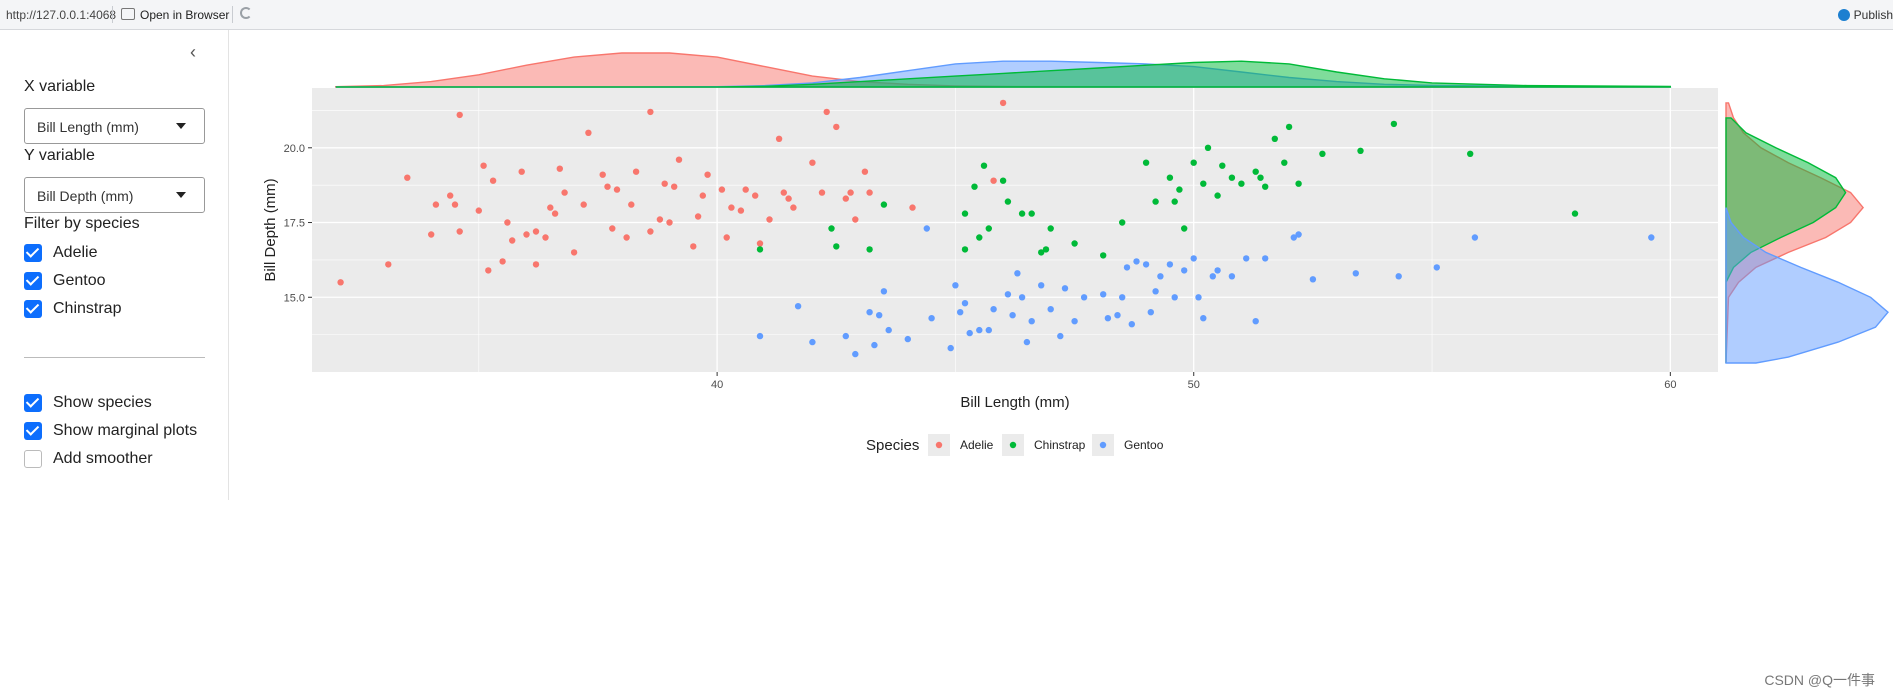 The height and width of the screenshot is (700, 1893). Describe the element at coordinates (175, 15) in the screenshot. I see `open-in-browser-button: Open in Browser` at that location.